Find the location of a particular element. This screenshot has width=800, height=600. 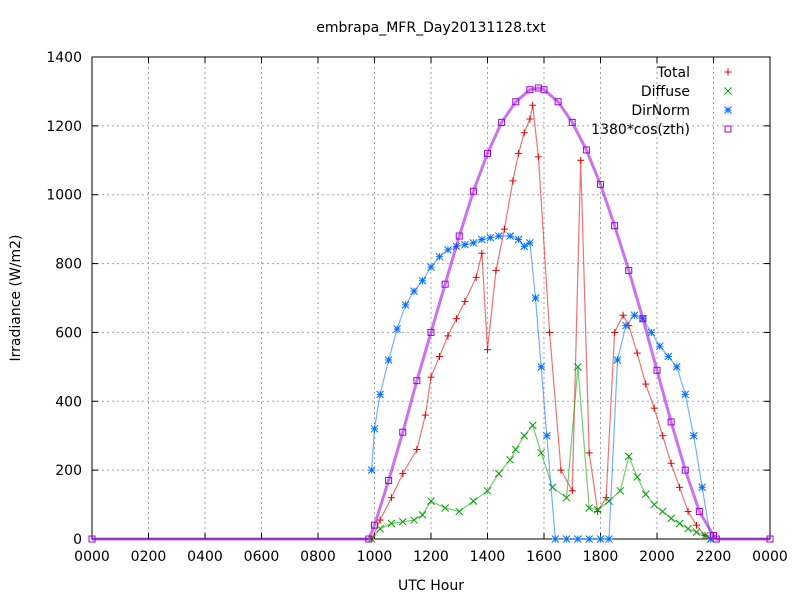

x-tick-label: 1000 is located at coordinates (375, 557).